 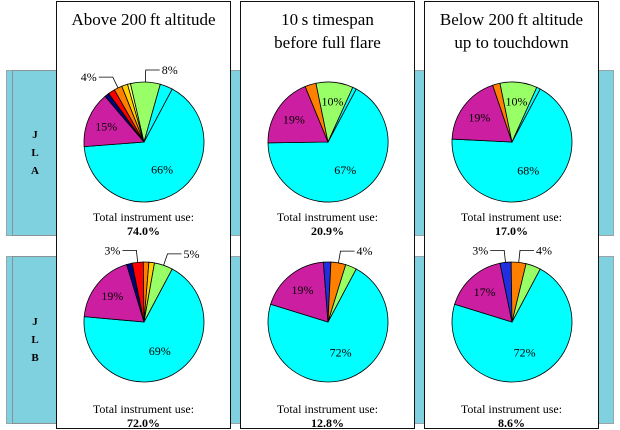 I want to click on slice-label: 5%, so click(x=192, y=254).